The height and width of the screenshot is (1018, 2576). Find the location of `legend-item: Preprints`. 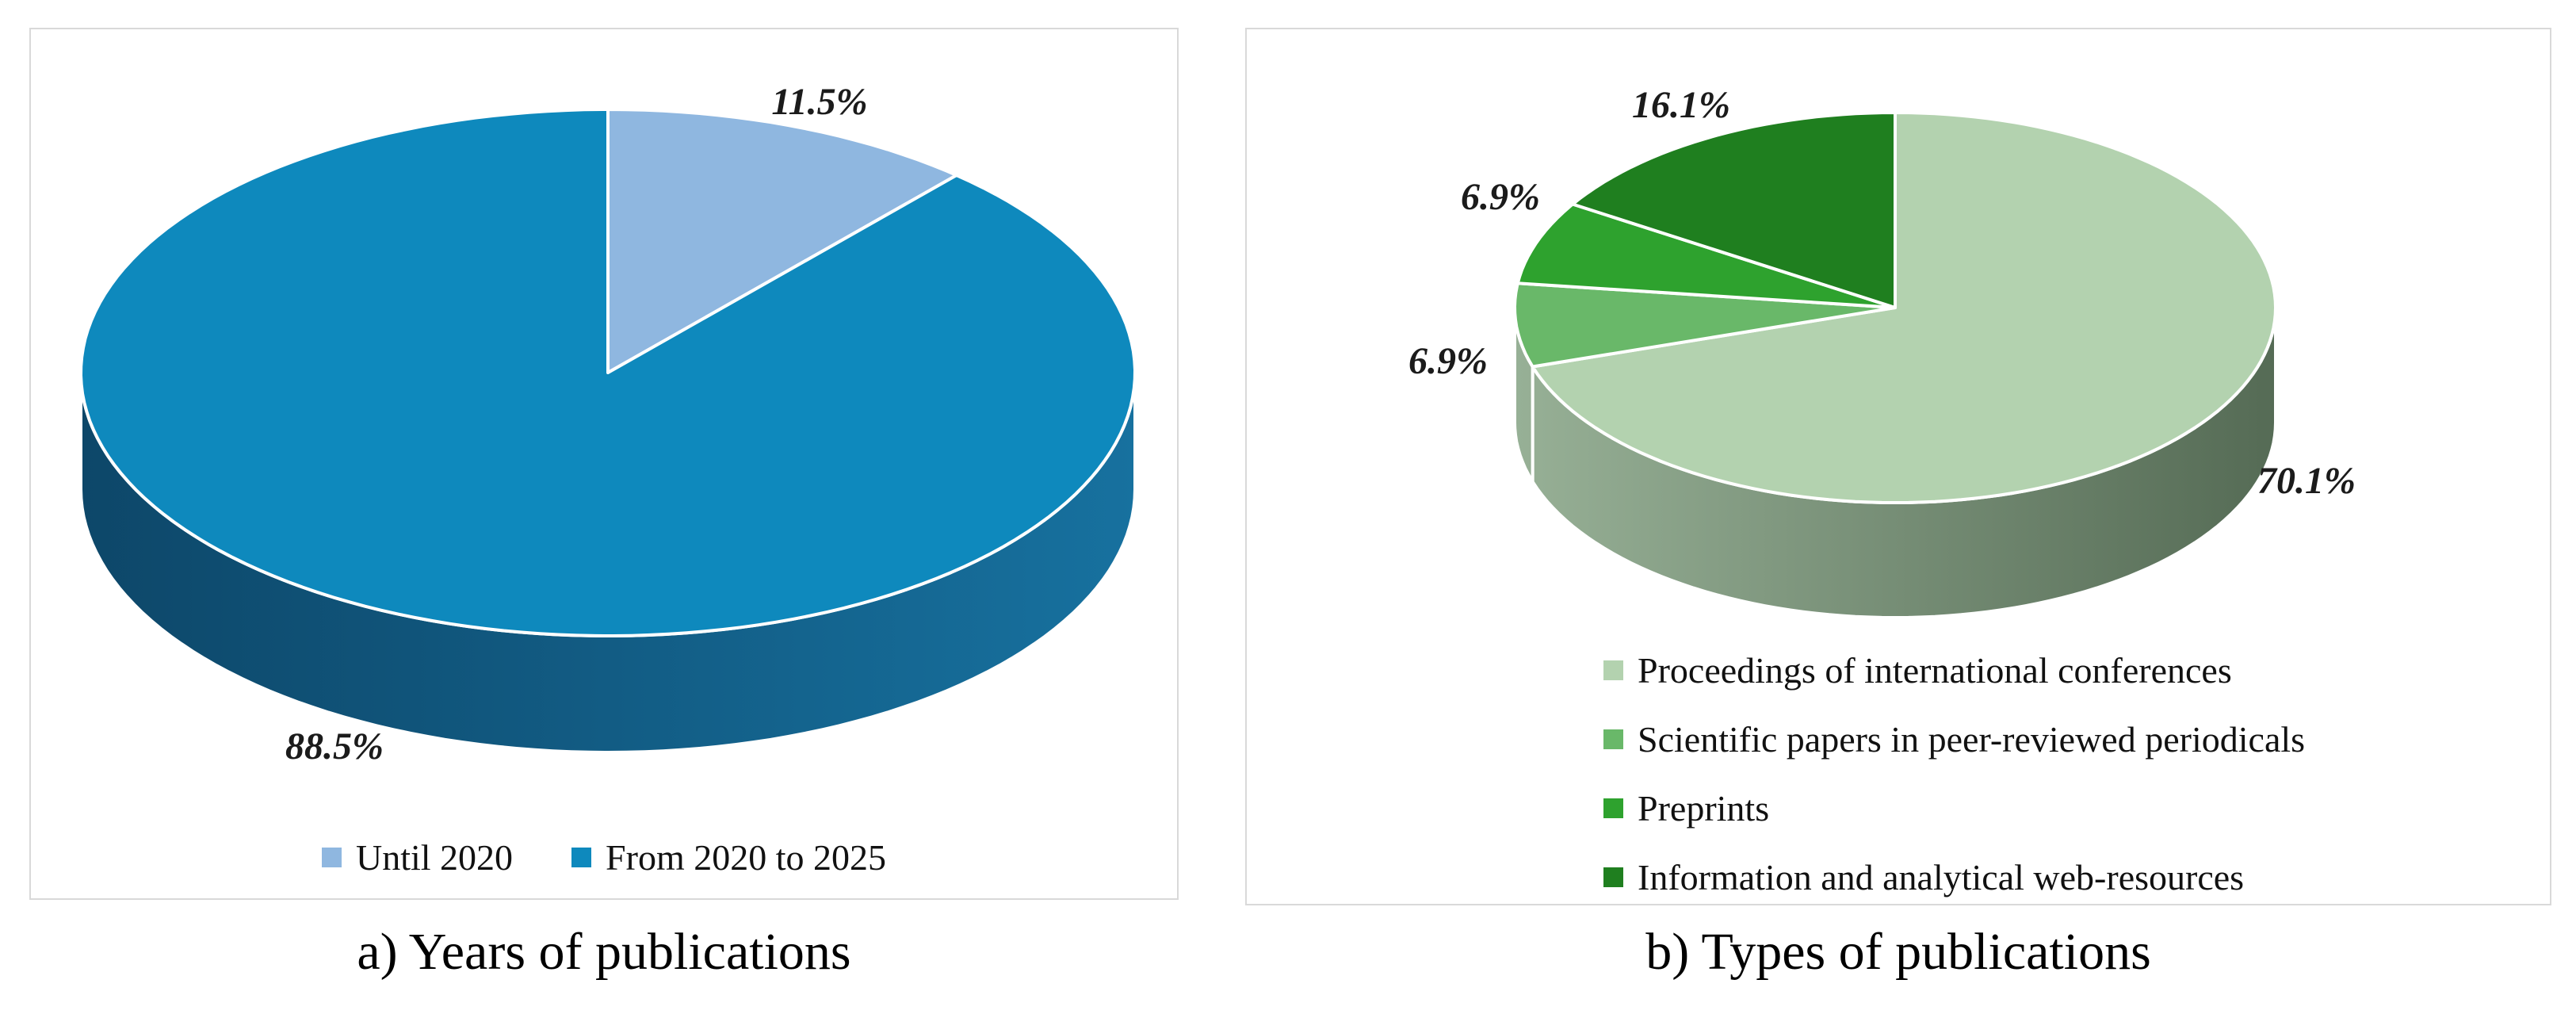

legend-item: Preprints is located at coordinates (1686, 808).